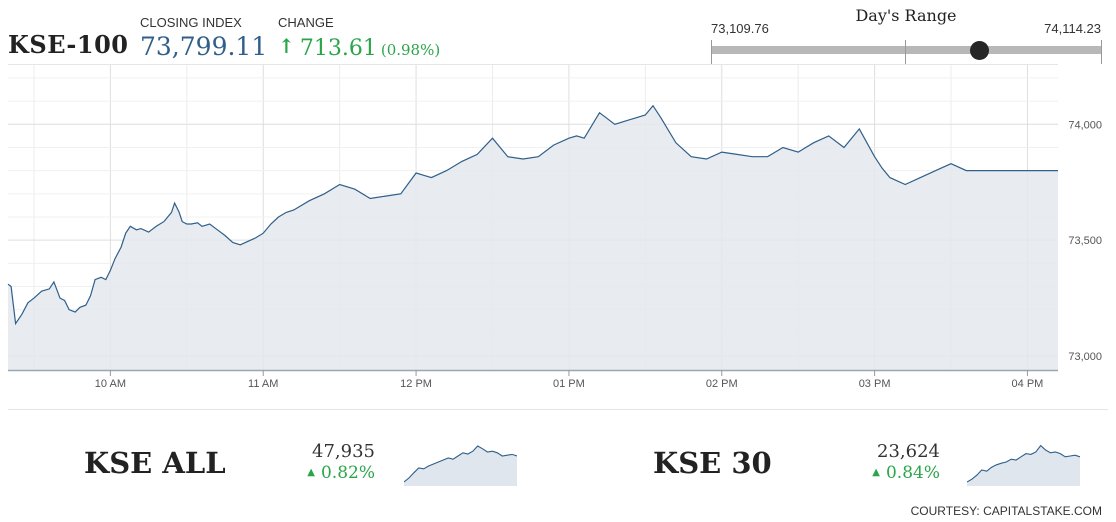 The height and width of the screenshot is (522, 1116). I want to click on days-range-tick-mid, so click(905, 52).